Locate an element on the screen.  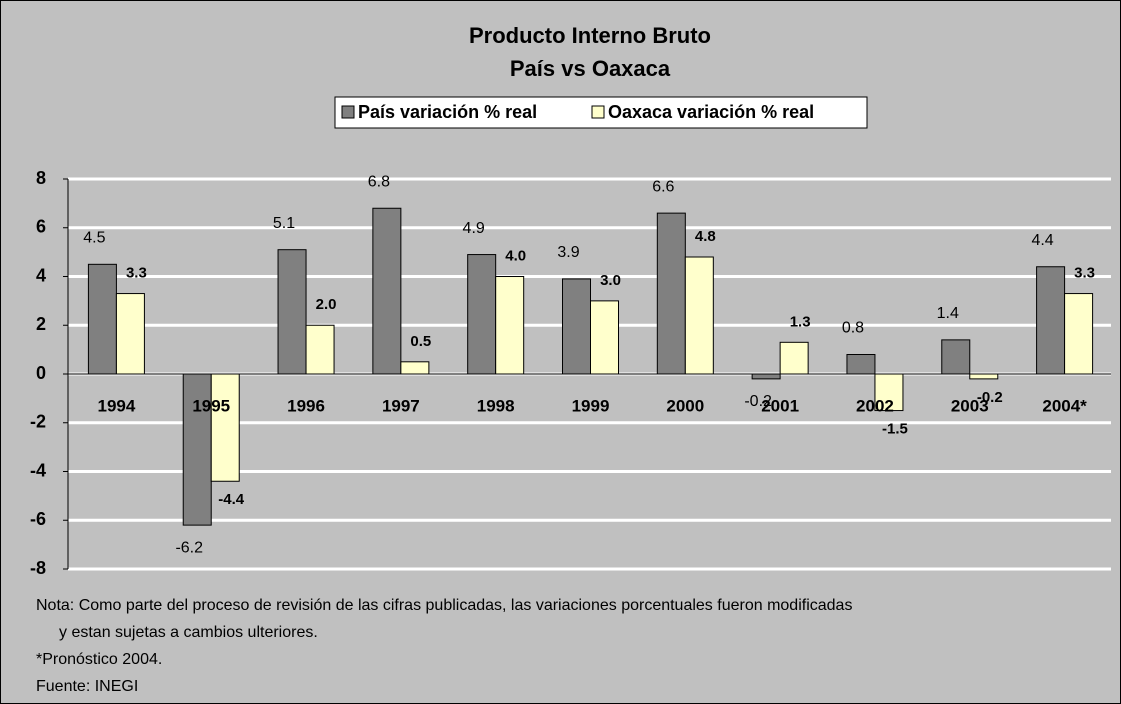
data-label: 2.0 is located at coordinates (326, 304).